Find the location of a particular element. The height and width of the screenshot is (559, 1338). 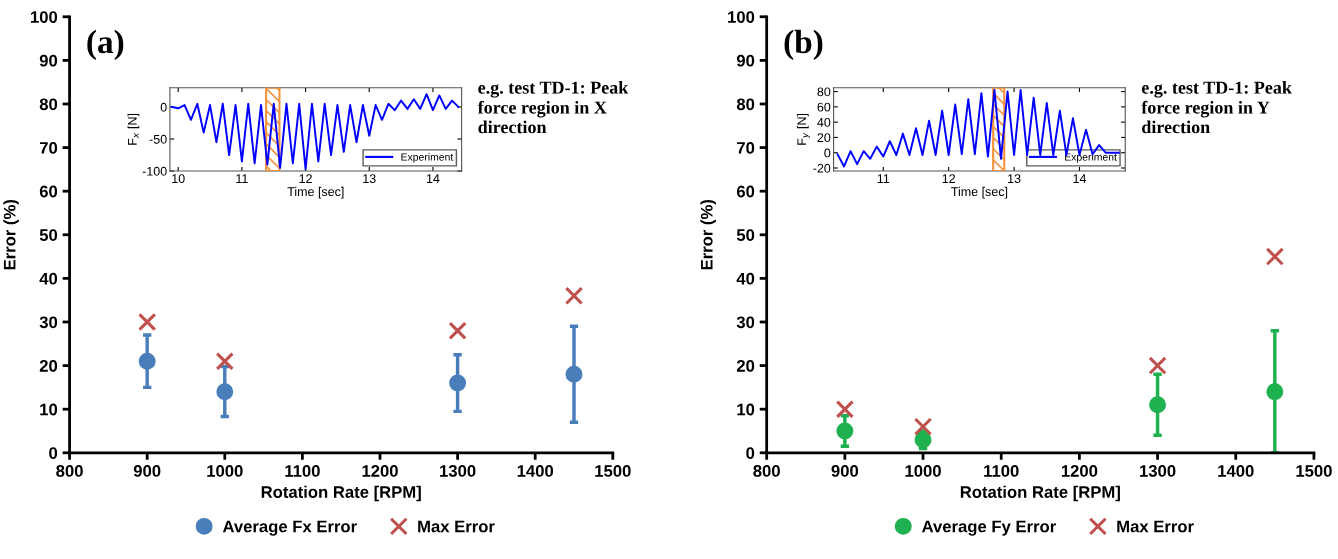

line-series is located at coordinates (978, 128).